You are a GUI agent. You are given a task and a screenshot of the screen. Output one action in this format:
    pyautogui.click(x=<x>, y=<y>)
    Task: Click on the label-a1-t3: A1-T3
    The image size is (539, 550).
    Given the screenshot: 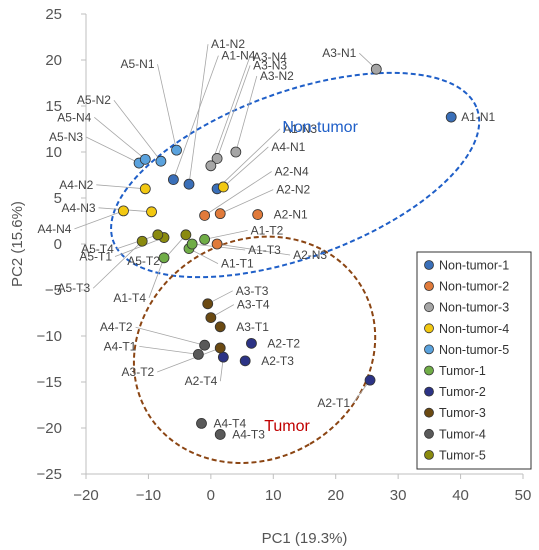 What is the action you would take?
    pyautogui.click(x=264, y=250)
    